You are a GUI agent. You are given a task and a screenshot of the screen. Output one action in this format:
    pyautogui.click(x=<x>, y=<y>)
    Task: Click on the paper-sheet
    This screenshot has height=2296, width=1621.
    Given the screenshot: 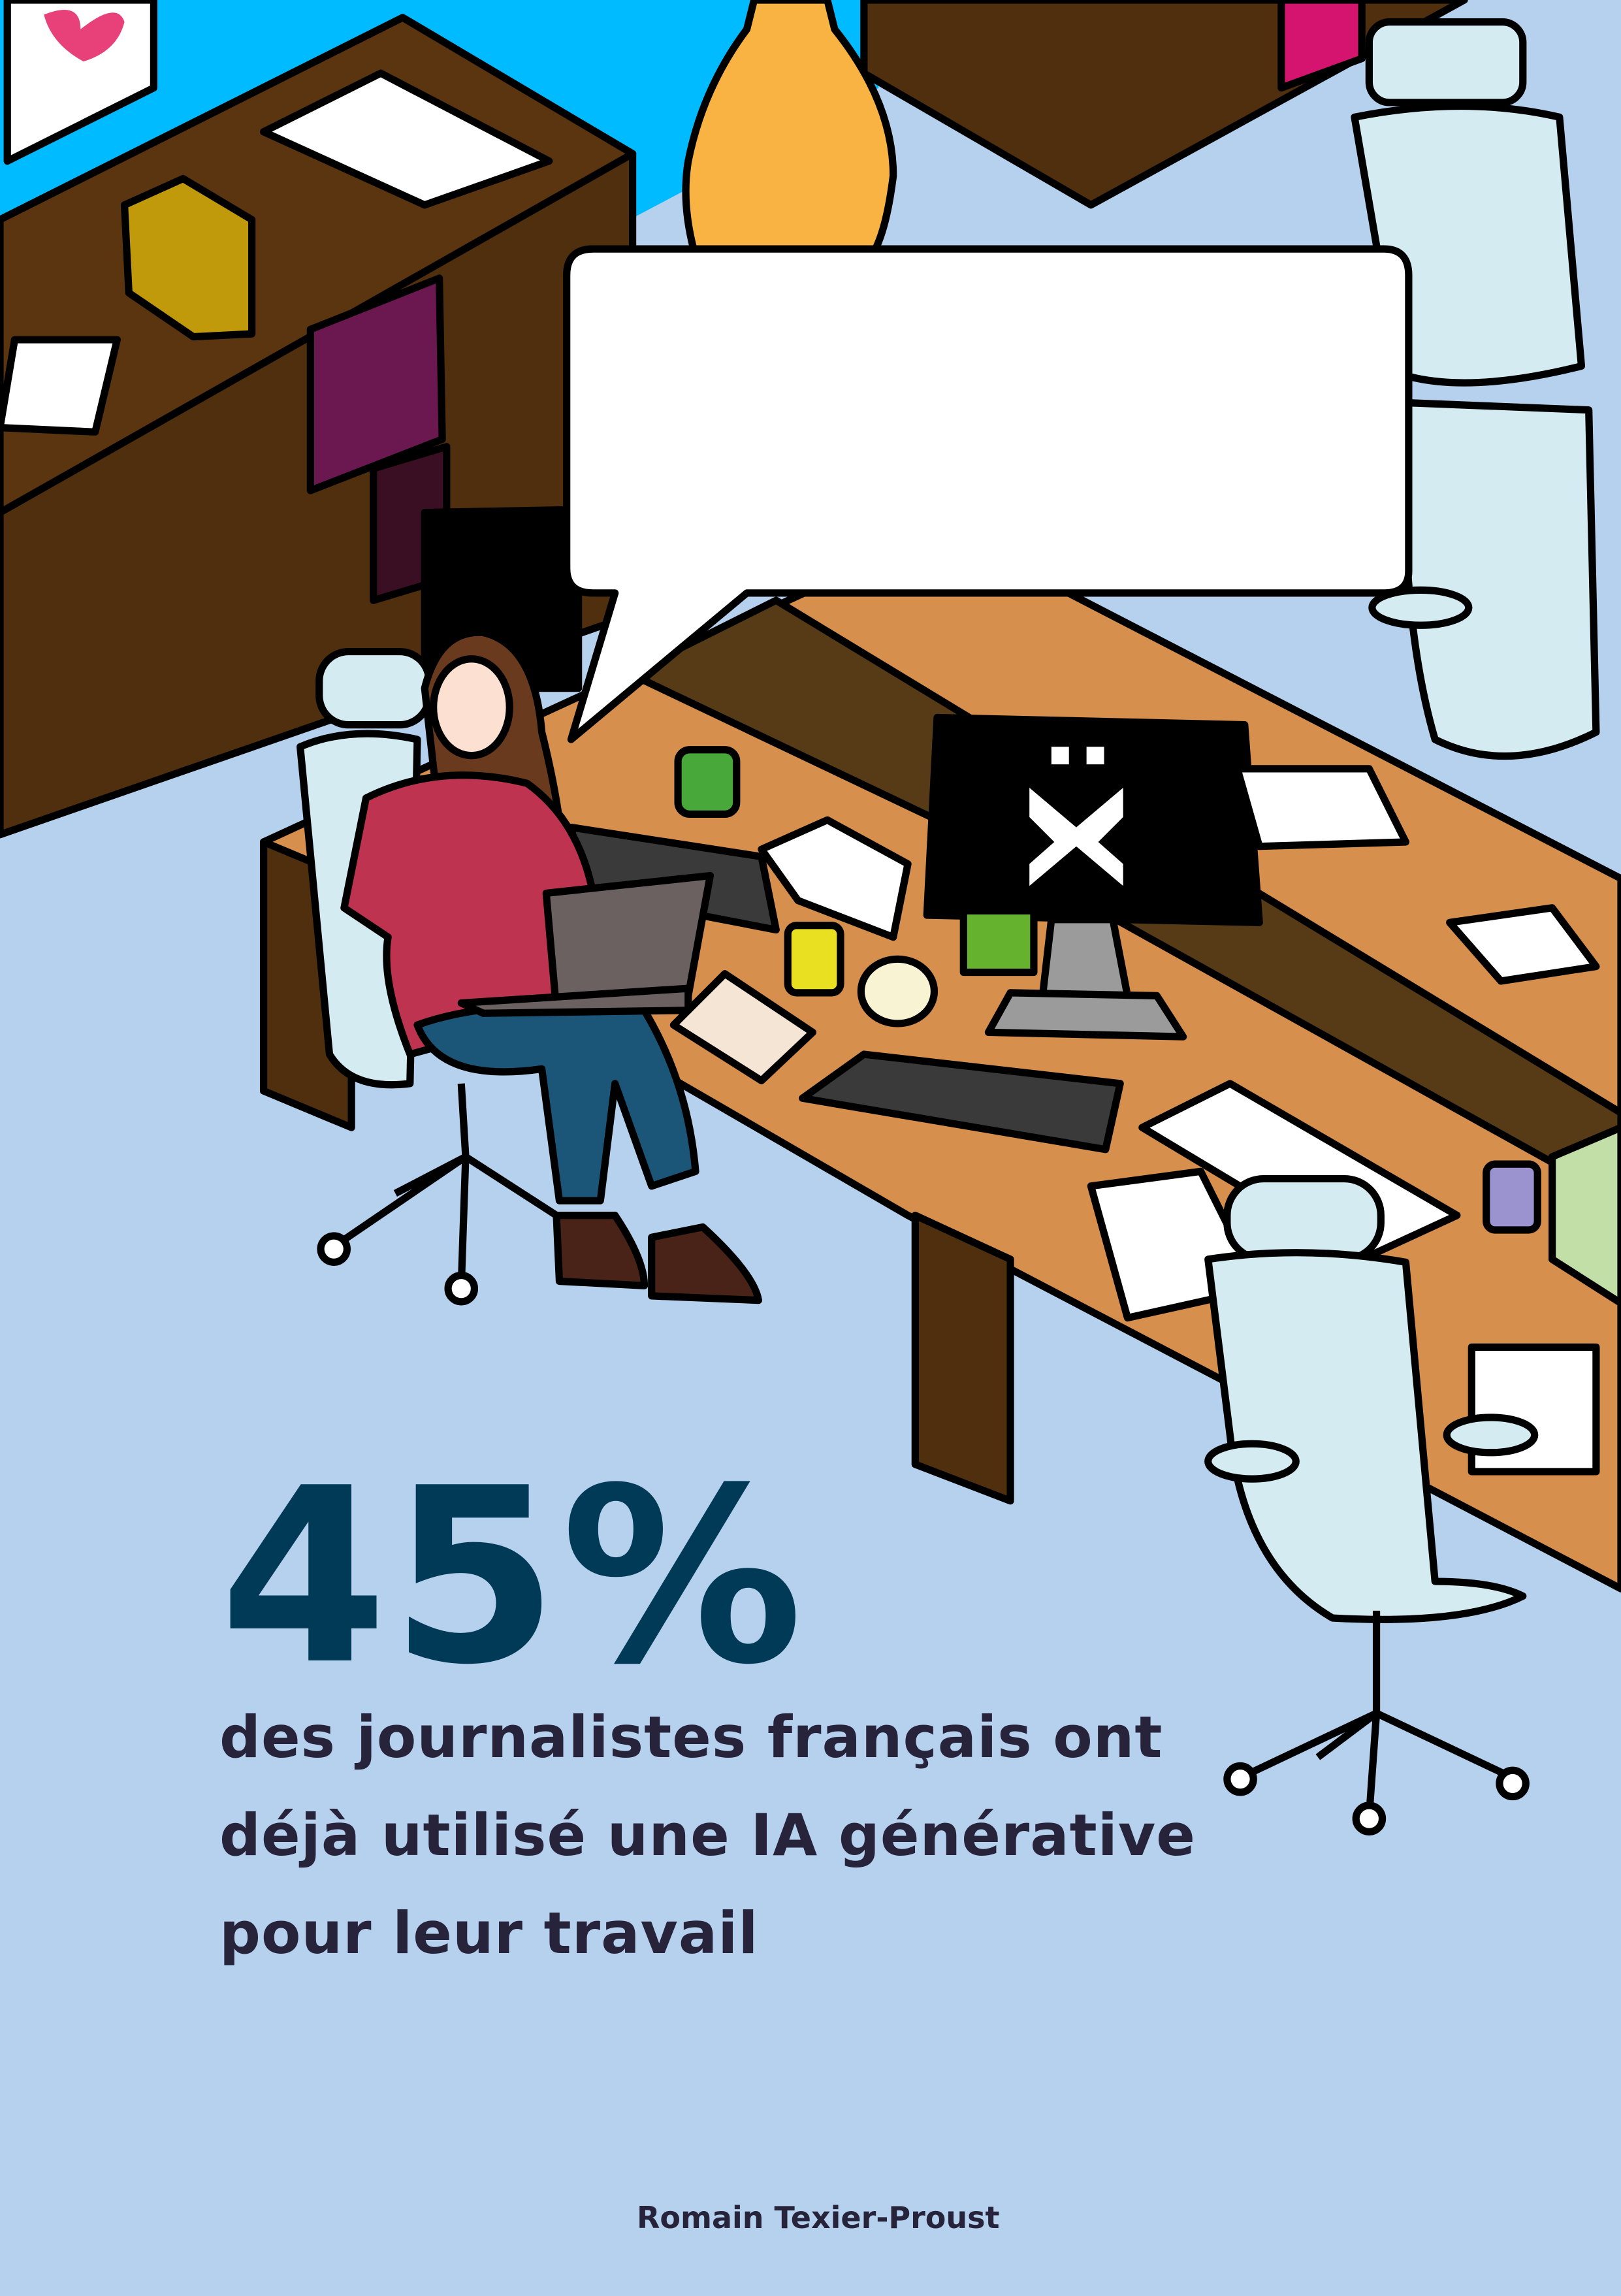 What is the action you would take?
    pyautogui.click(x=835, y=878)
    